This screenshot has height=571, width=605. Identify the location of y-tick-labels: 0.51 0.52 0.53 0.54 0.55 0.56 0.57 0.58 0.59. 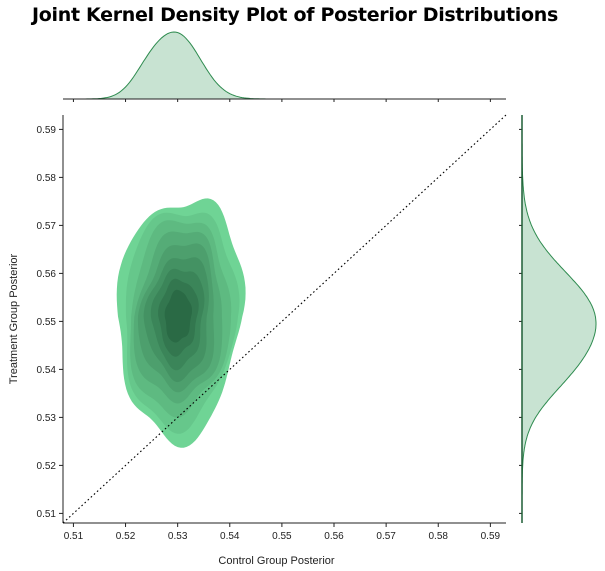
(50, 322).